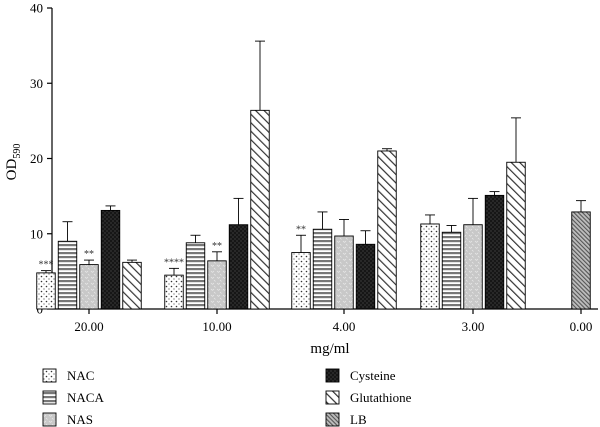 Image resolution: width=600 pixels, height=427 pixels. I want to click on x-tick-label: 20.00, so click(88, 326).